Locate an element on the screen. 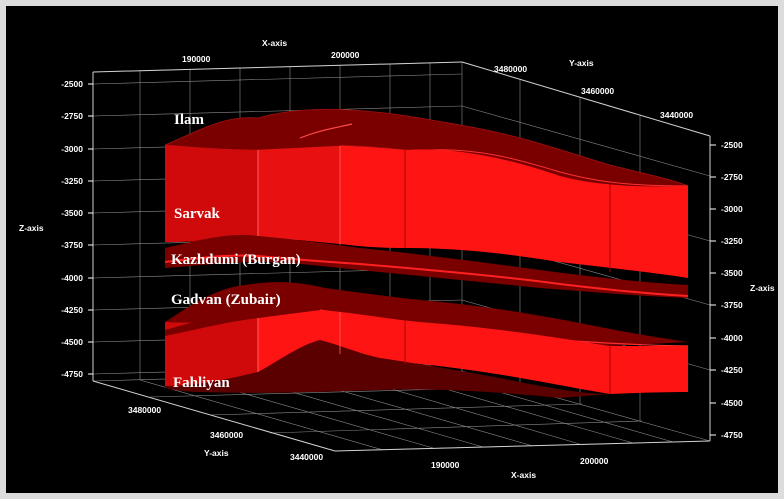 The width and height of the screenshot is (784, 499). x-tick-bottom: 190000 is located at coordinates (445, 465).